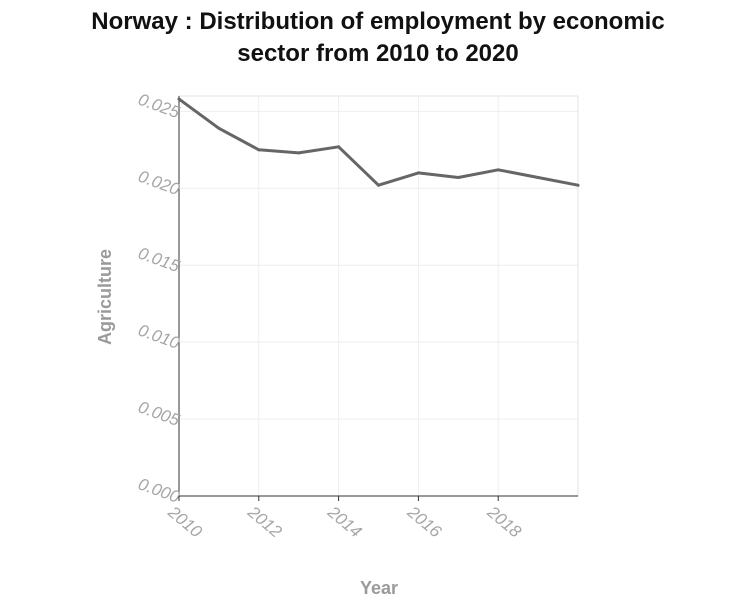 The image size is (756, 610). I want to click on series-line, so click(378, 142).